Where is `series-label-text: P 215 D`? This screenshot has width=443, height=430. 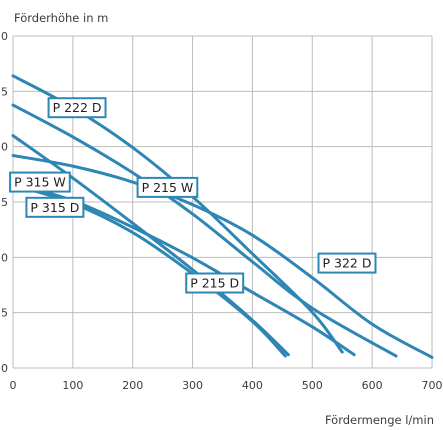
series-label-text: P 215 D is located at coordinates (214, 283).